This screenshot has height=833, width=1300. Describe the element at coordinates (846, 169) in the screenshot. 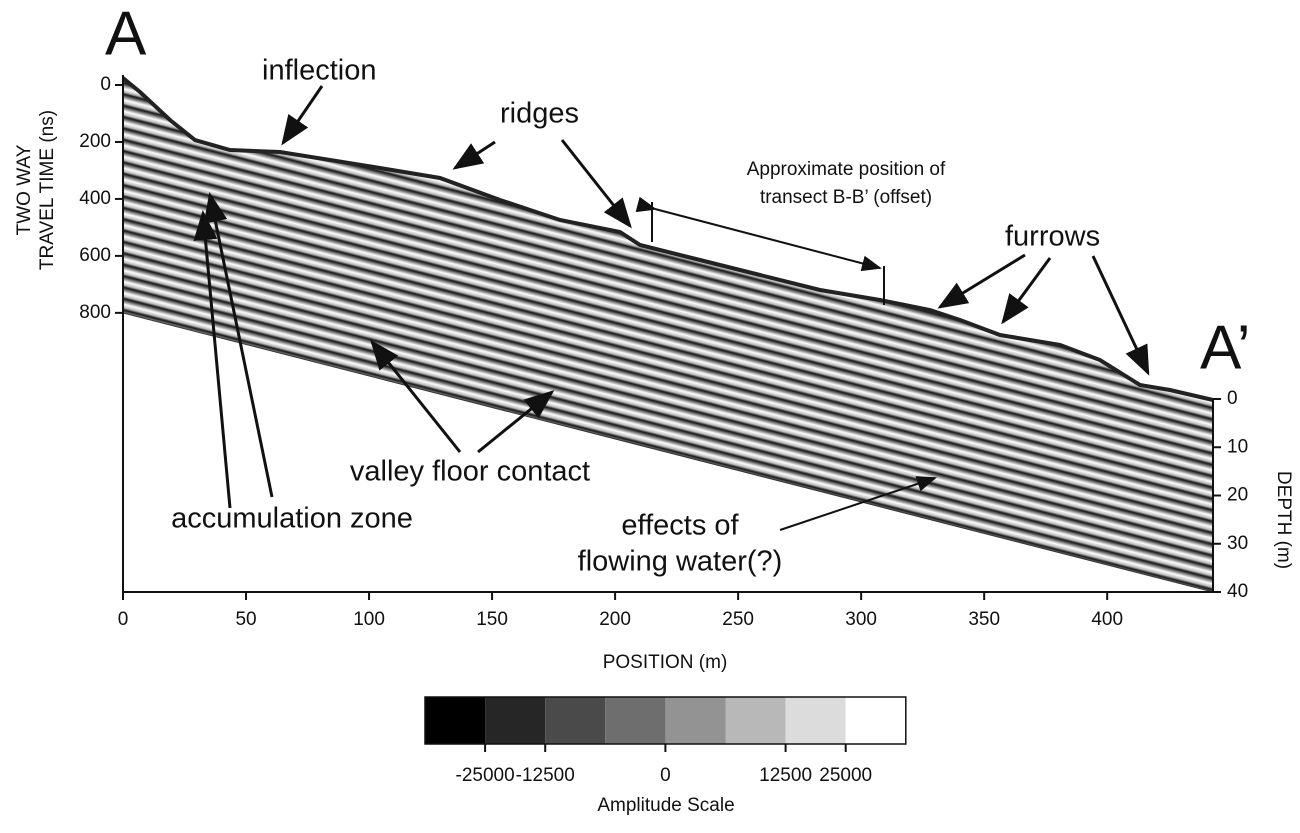

I see `annotation: Approximate position of` at that location.